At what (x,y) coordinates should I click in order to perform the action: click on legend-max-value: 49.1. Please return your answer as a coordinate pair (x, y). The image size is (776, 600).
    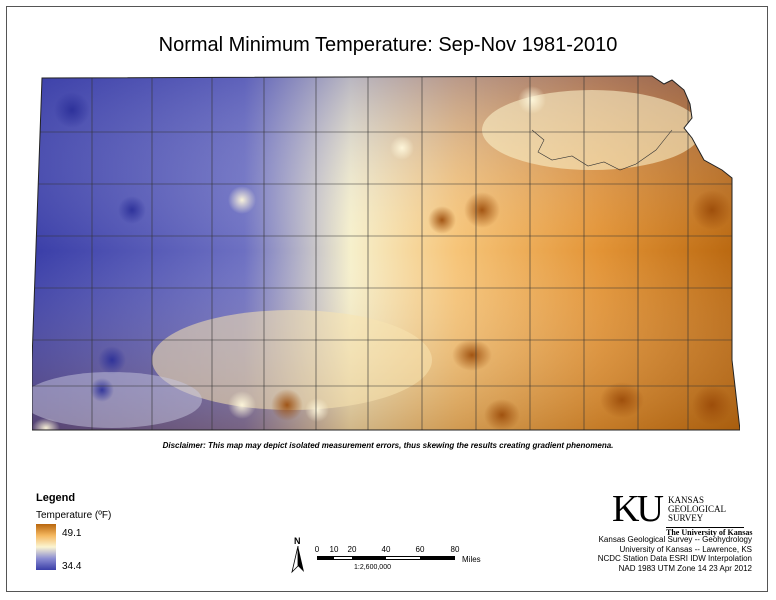
    Looking at the image, I should click on (71, 533).